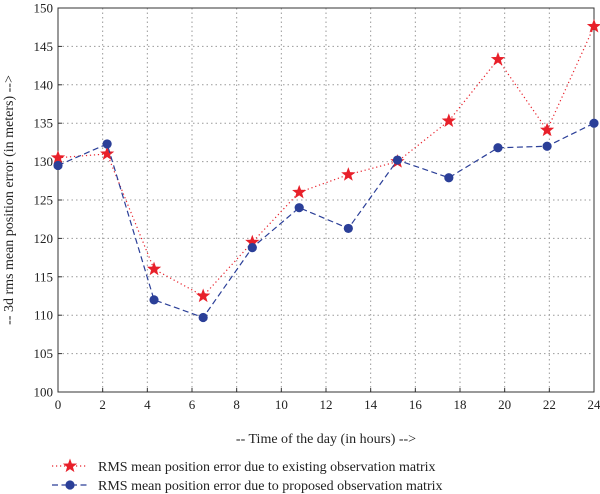 The image size is (600, 494). What do you see at coordinates (44, 123) in the screenshot?
I see `y-tick-label: 135` at bounding box center [44, 123].